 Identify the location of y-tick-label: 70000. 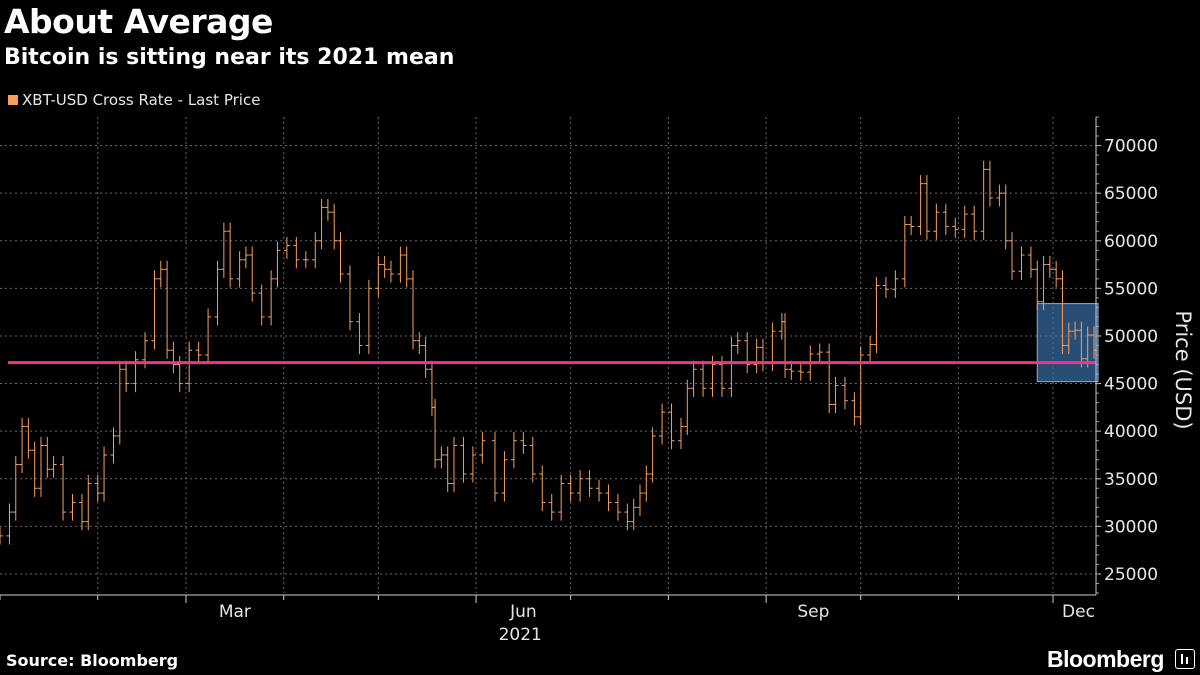
(1131, 147).